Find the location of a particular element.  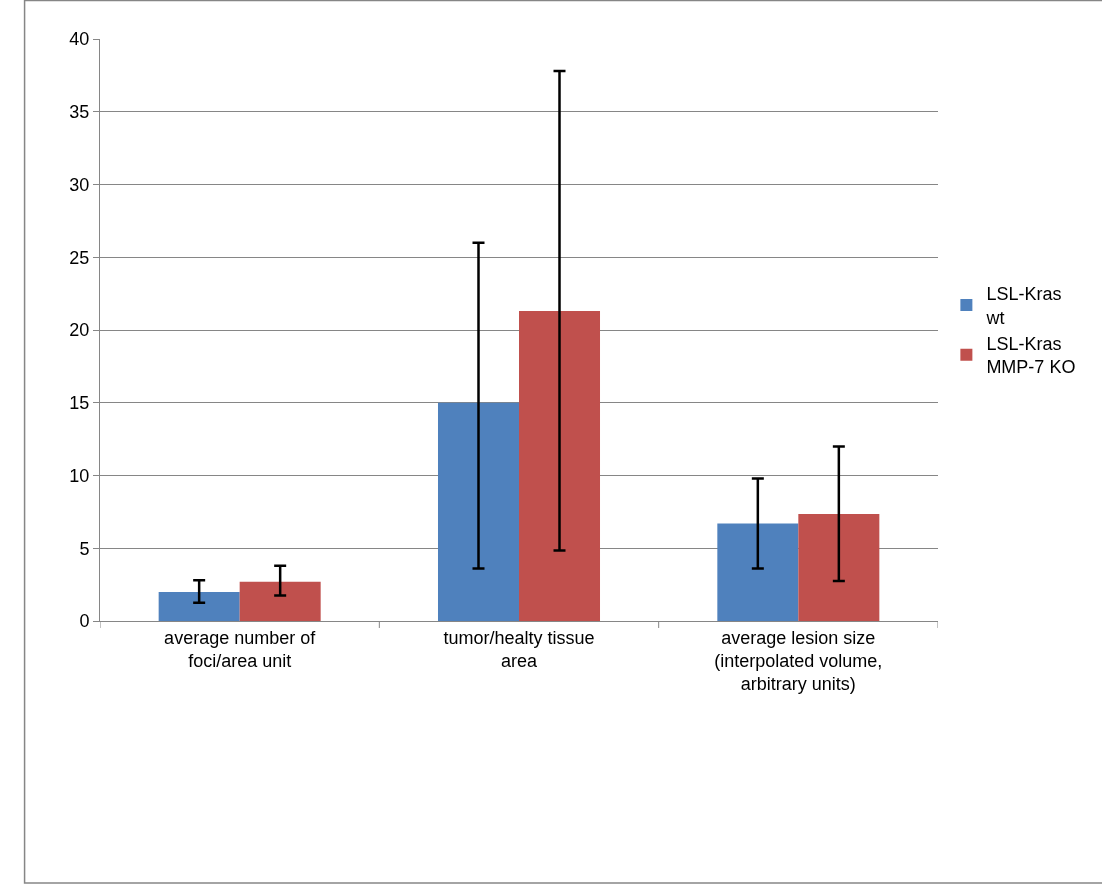

y-tick-label: 15 is located at coordinates (79, 403).